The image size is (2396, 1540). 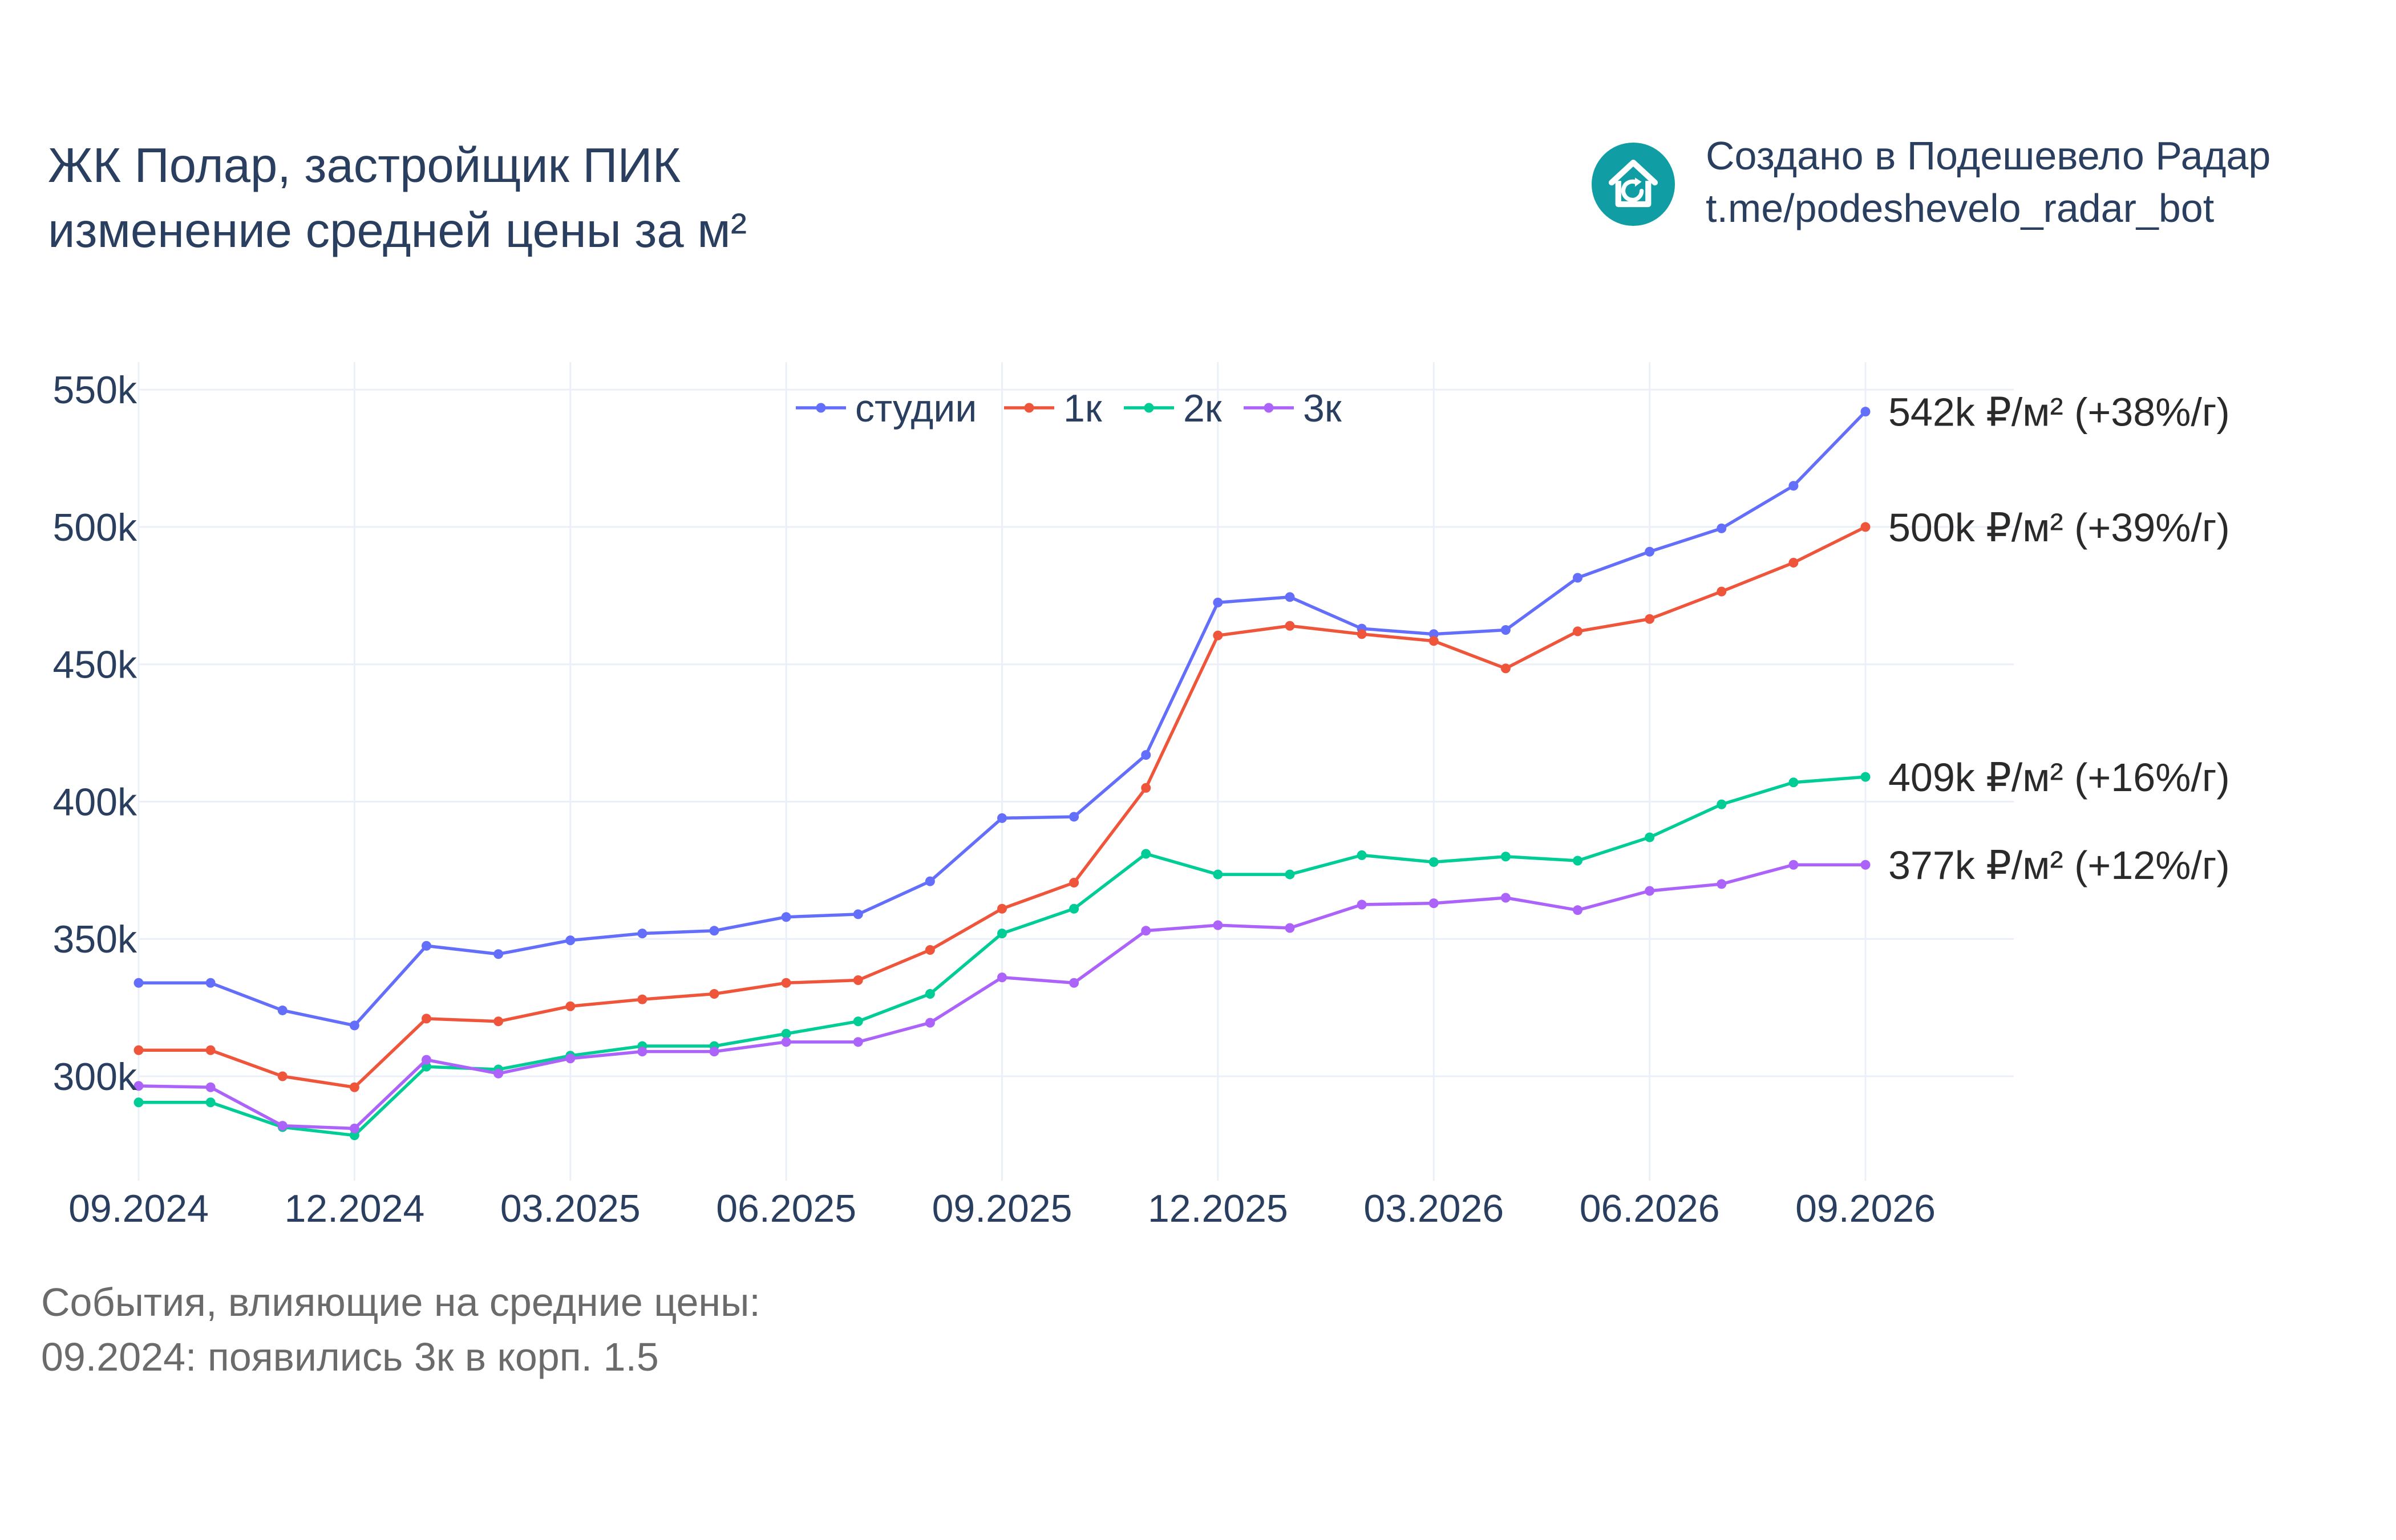 I want to click on series-end-label: 377k ₽/м² (+12%/г), so click(x=2059, y=865).